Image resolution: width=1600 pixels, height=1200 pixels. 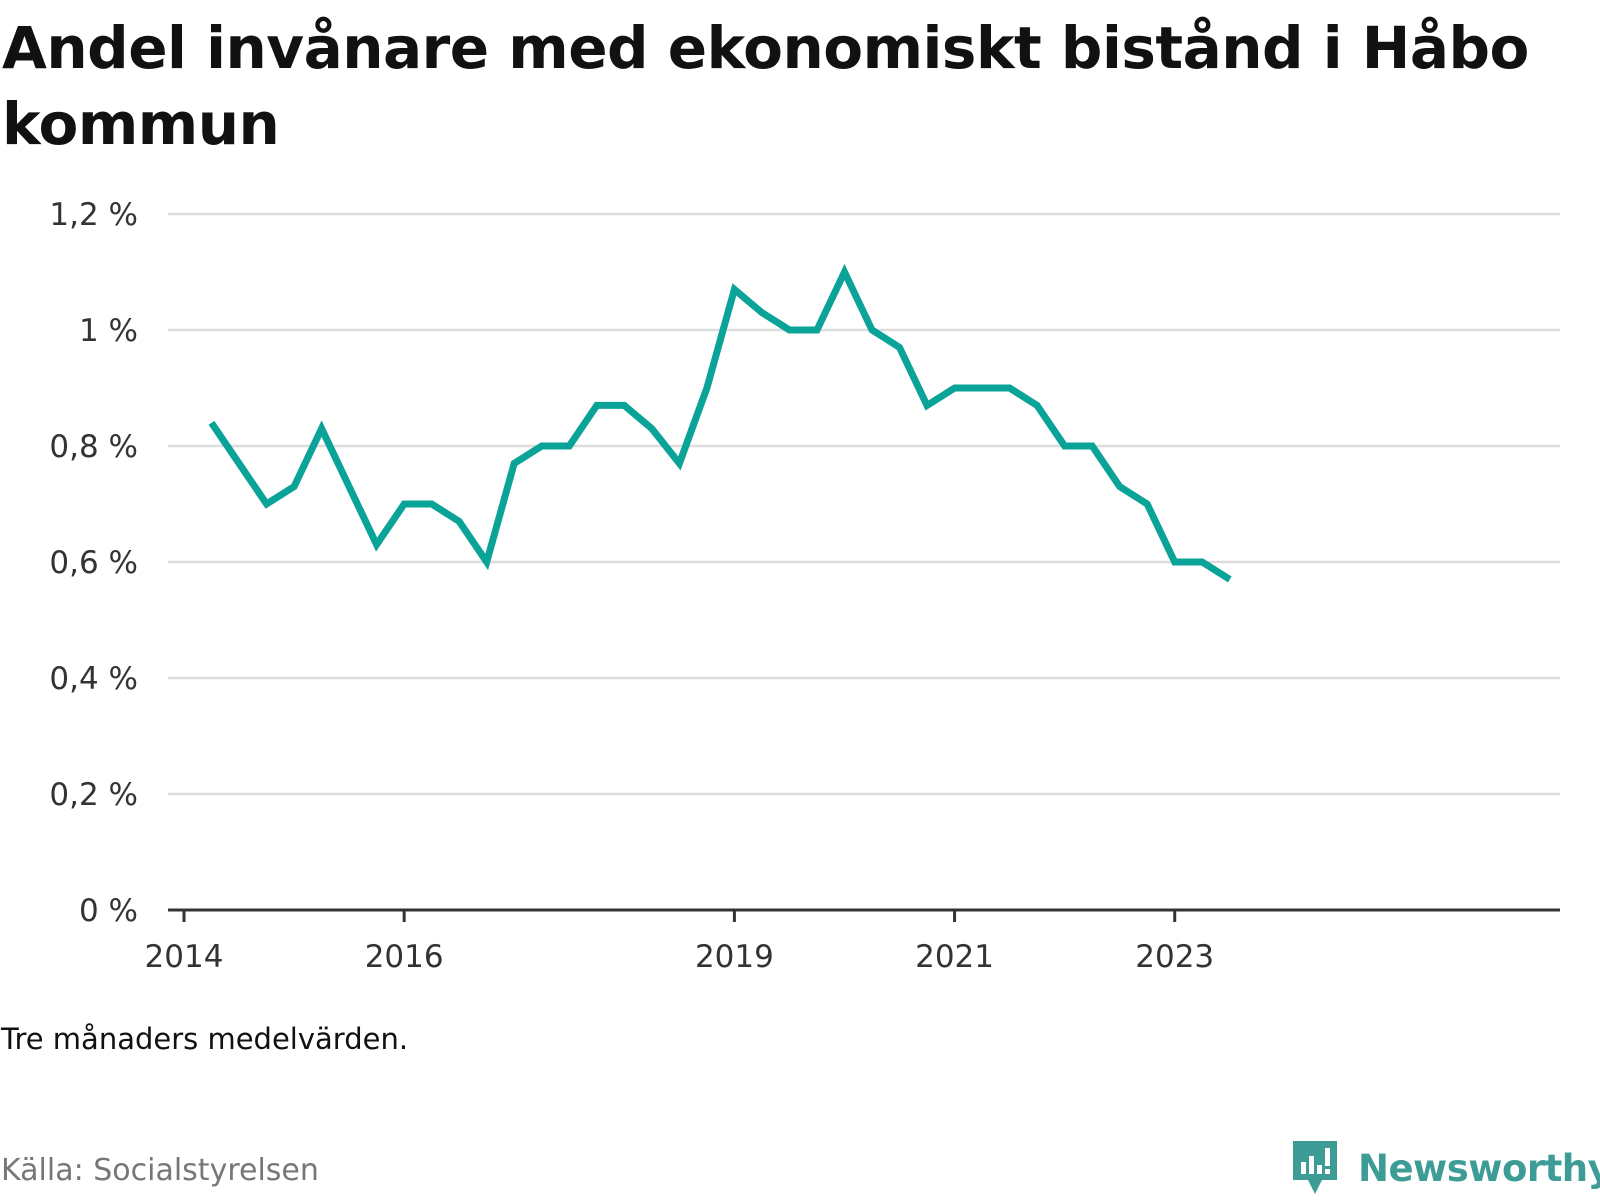 What do you see at coordinates (93, 447) in the screenshot?
I see `y-tick-label: 0,8 %` at bounding box center [93, 447].